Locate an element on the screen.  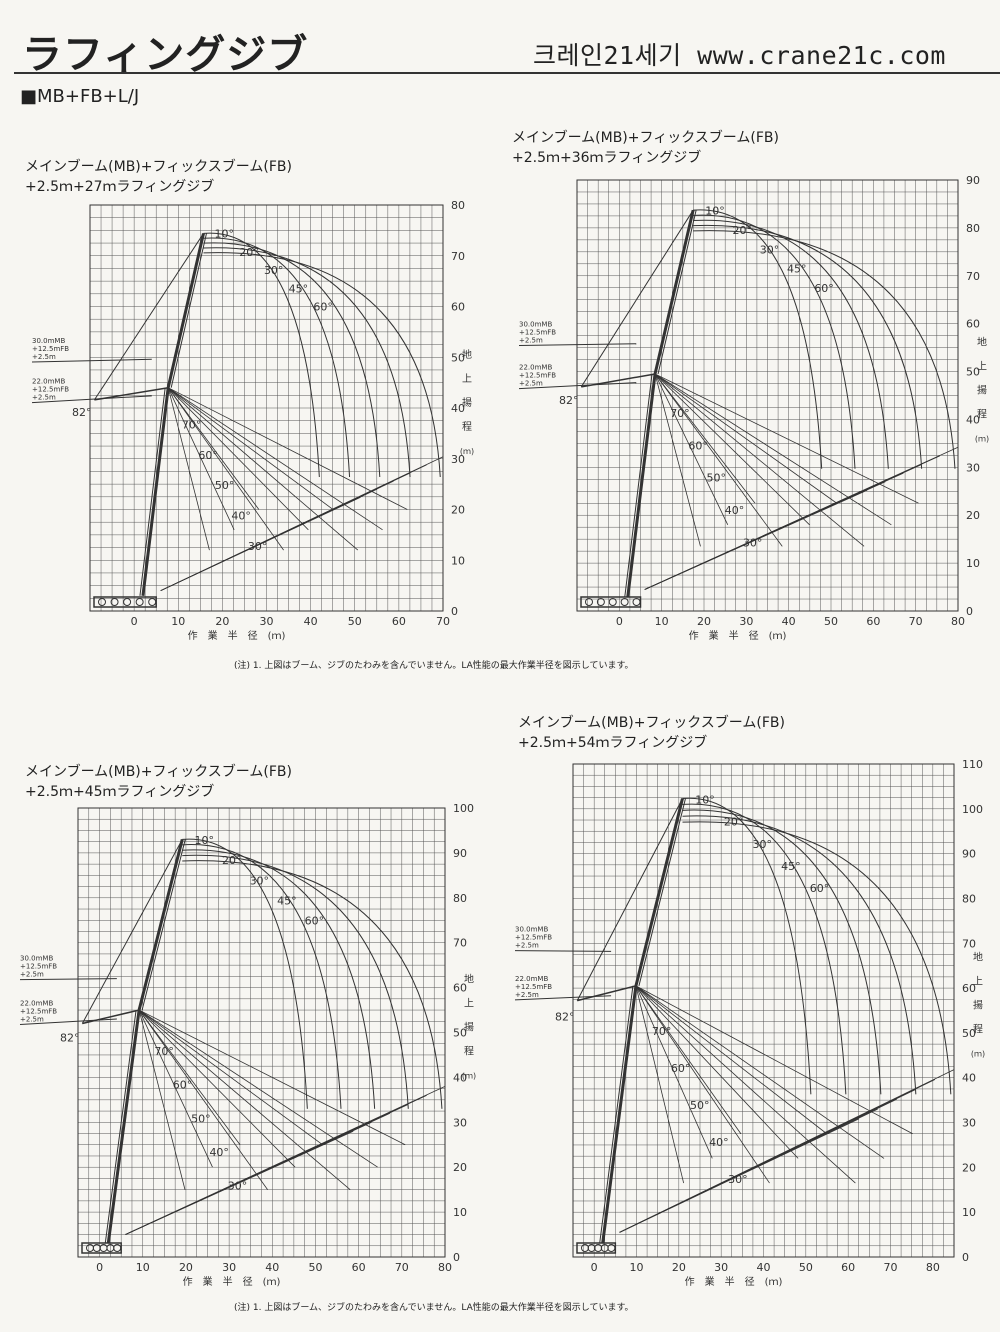
boom-config-30-label: +2.5m is located at coordinates (32, 975).